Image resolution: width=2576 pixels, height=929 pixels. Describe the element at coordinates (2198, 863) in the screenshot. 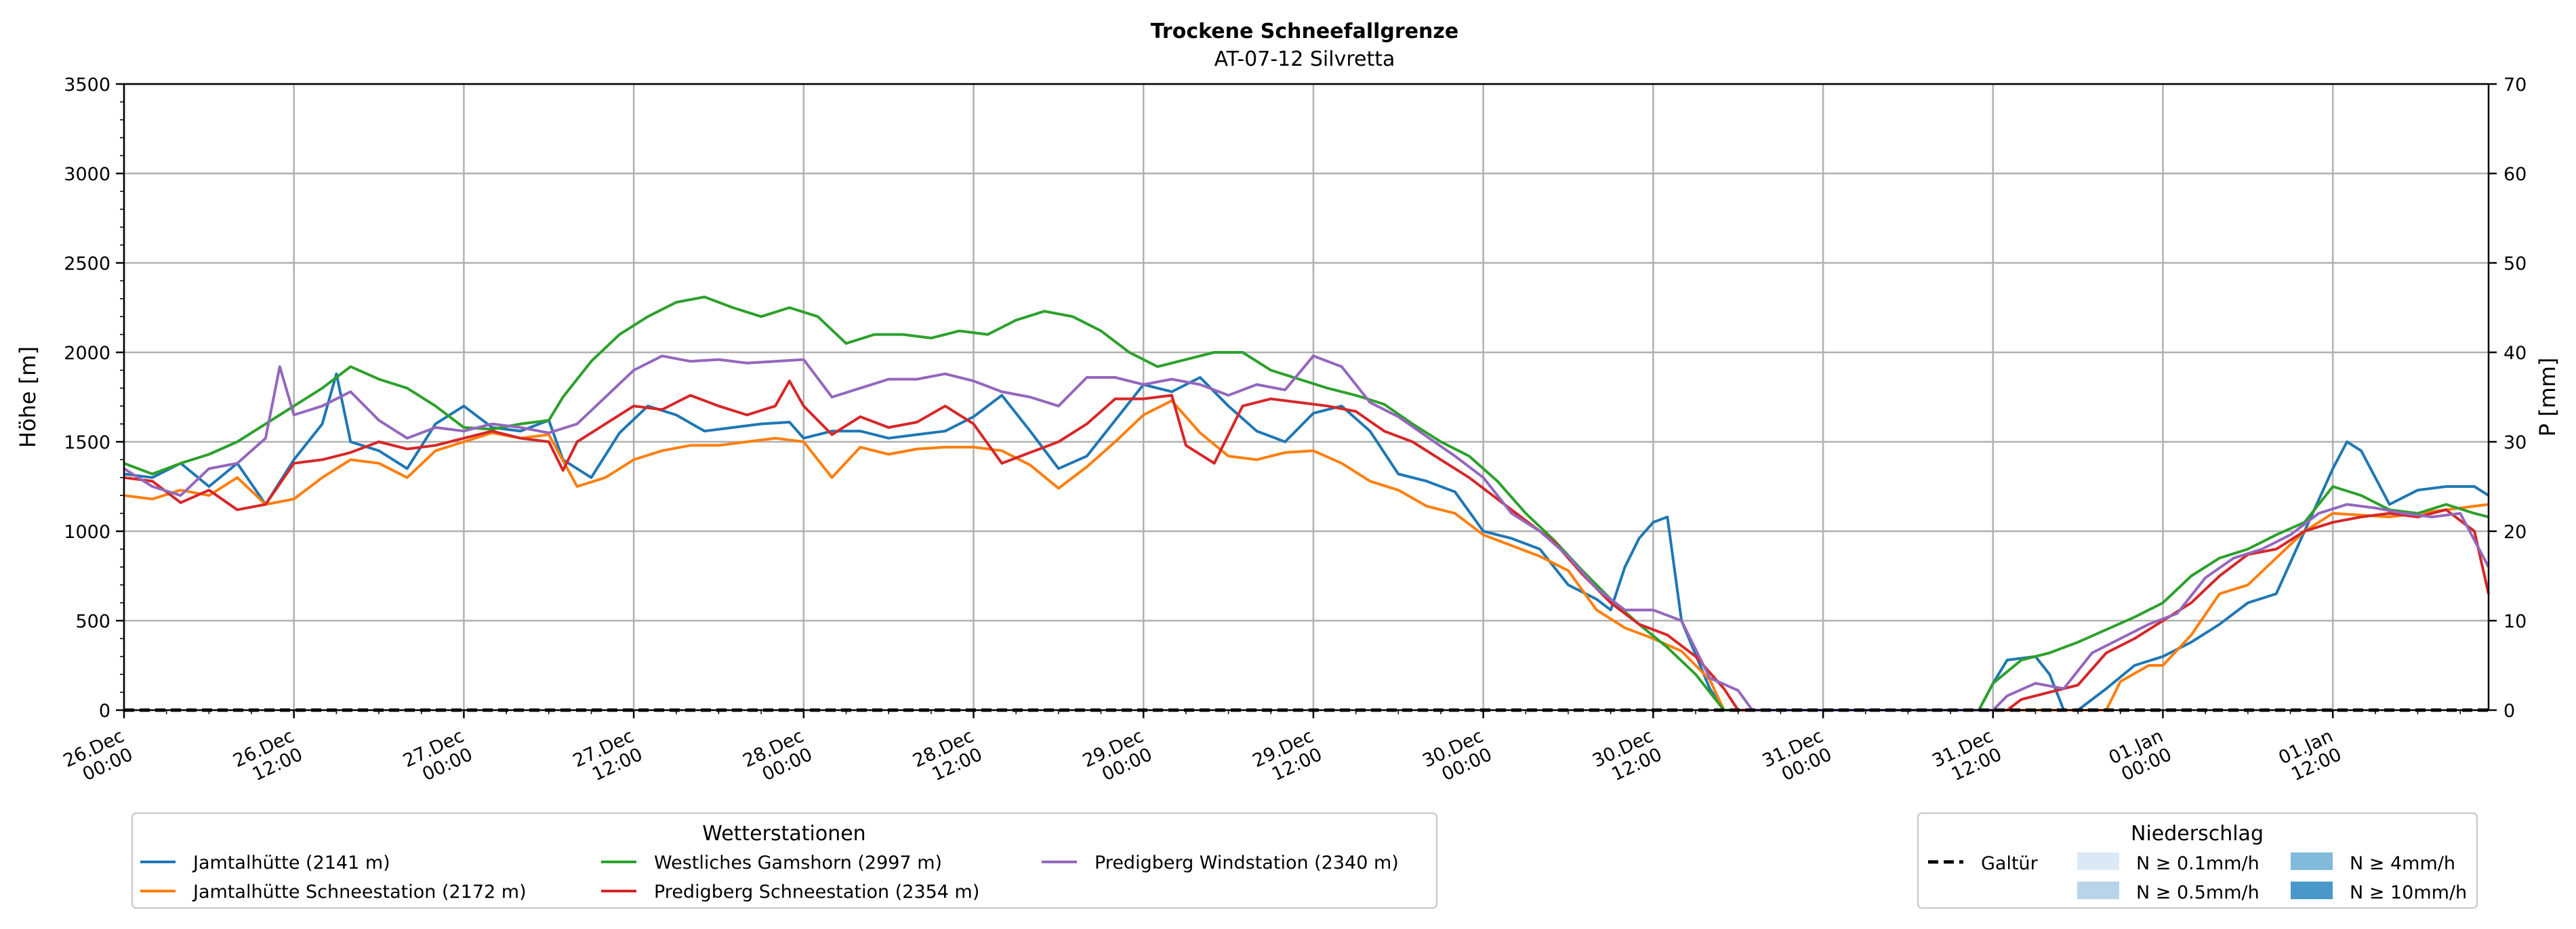

I see `legend-precip-label-0: N ≥ 0.1mm/h` at that location.